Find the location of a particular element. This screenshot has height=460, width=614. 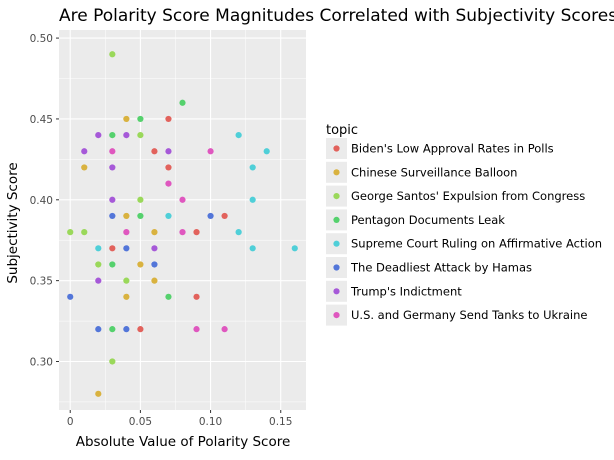

legend-label: George Santos' Expulsion from Congress is located at coordinates (468, 196).